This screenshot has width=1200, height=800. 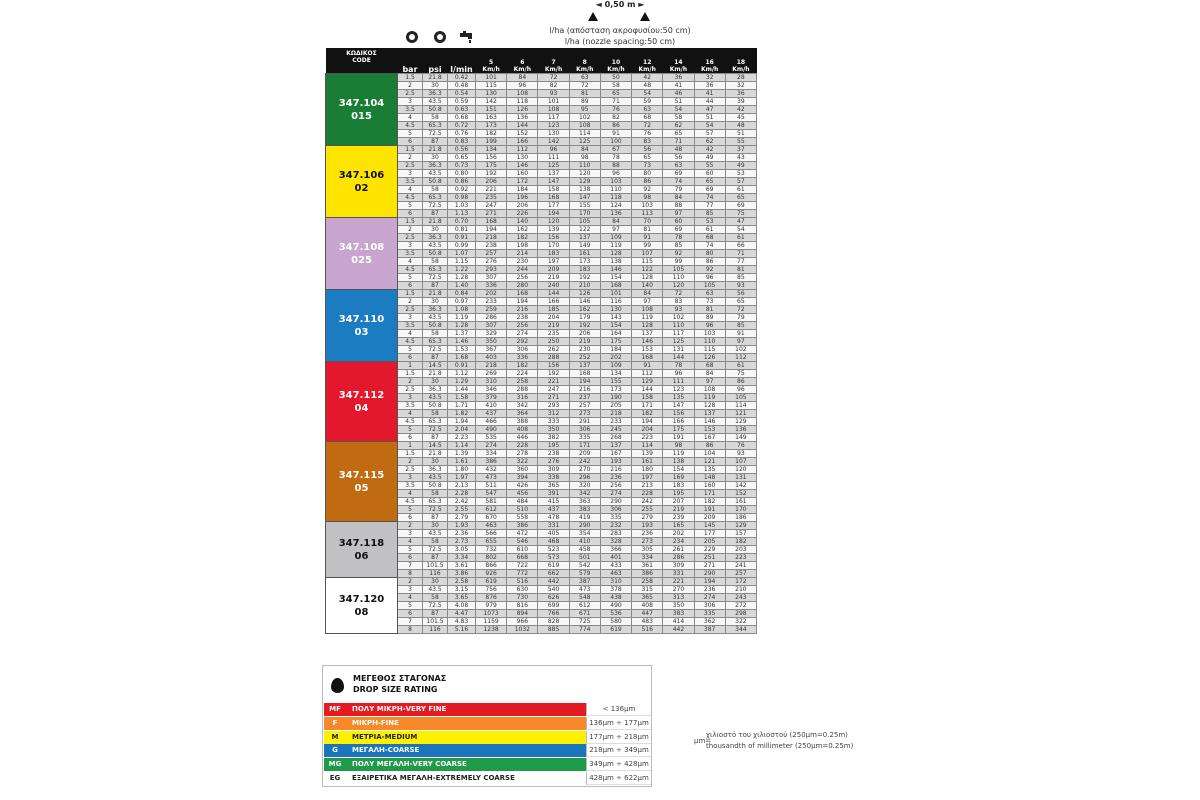 I want to click on table-cell: 93, so click(x=678, y=309).